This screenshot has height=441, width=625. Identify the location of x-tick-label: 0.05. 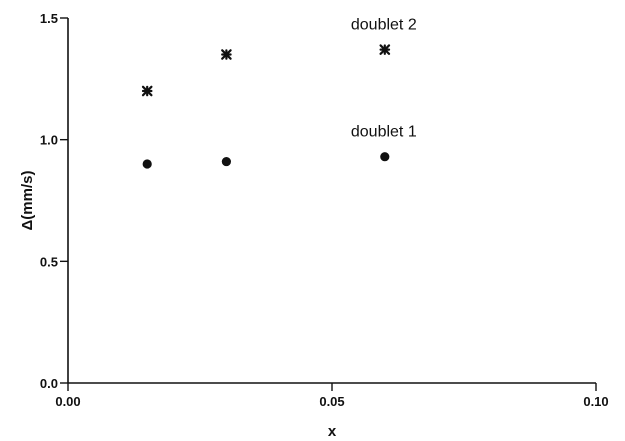
(331, 401).